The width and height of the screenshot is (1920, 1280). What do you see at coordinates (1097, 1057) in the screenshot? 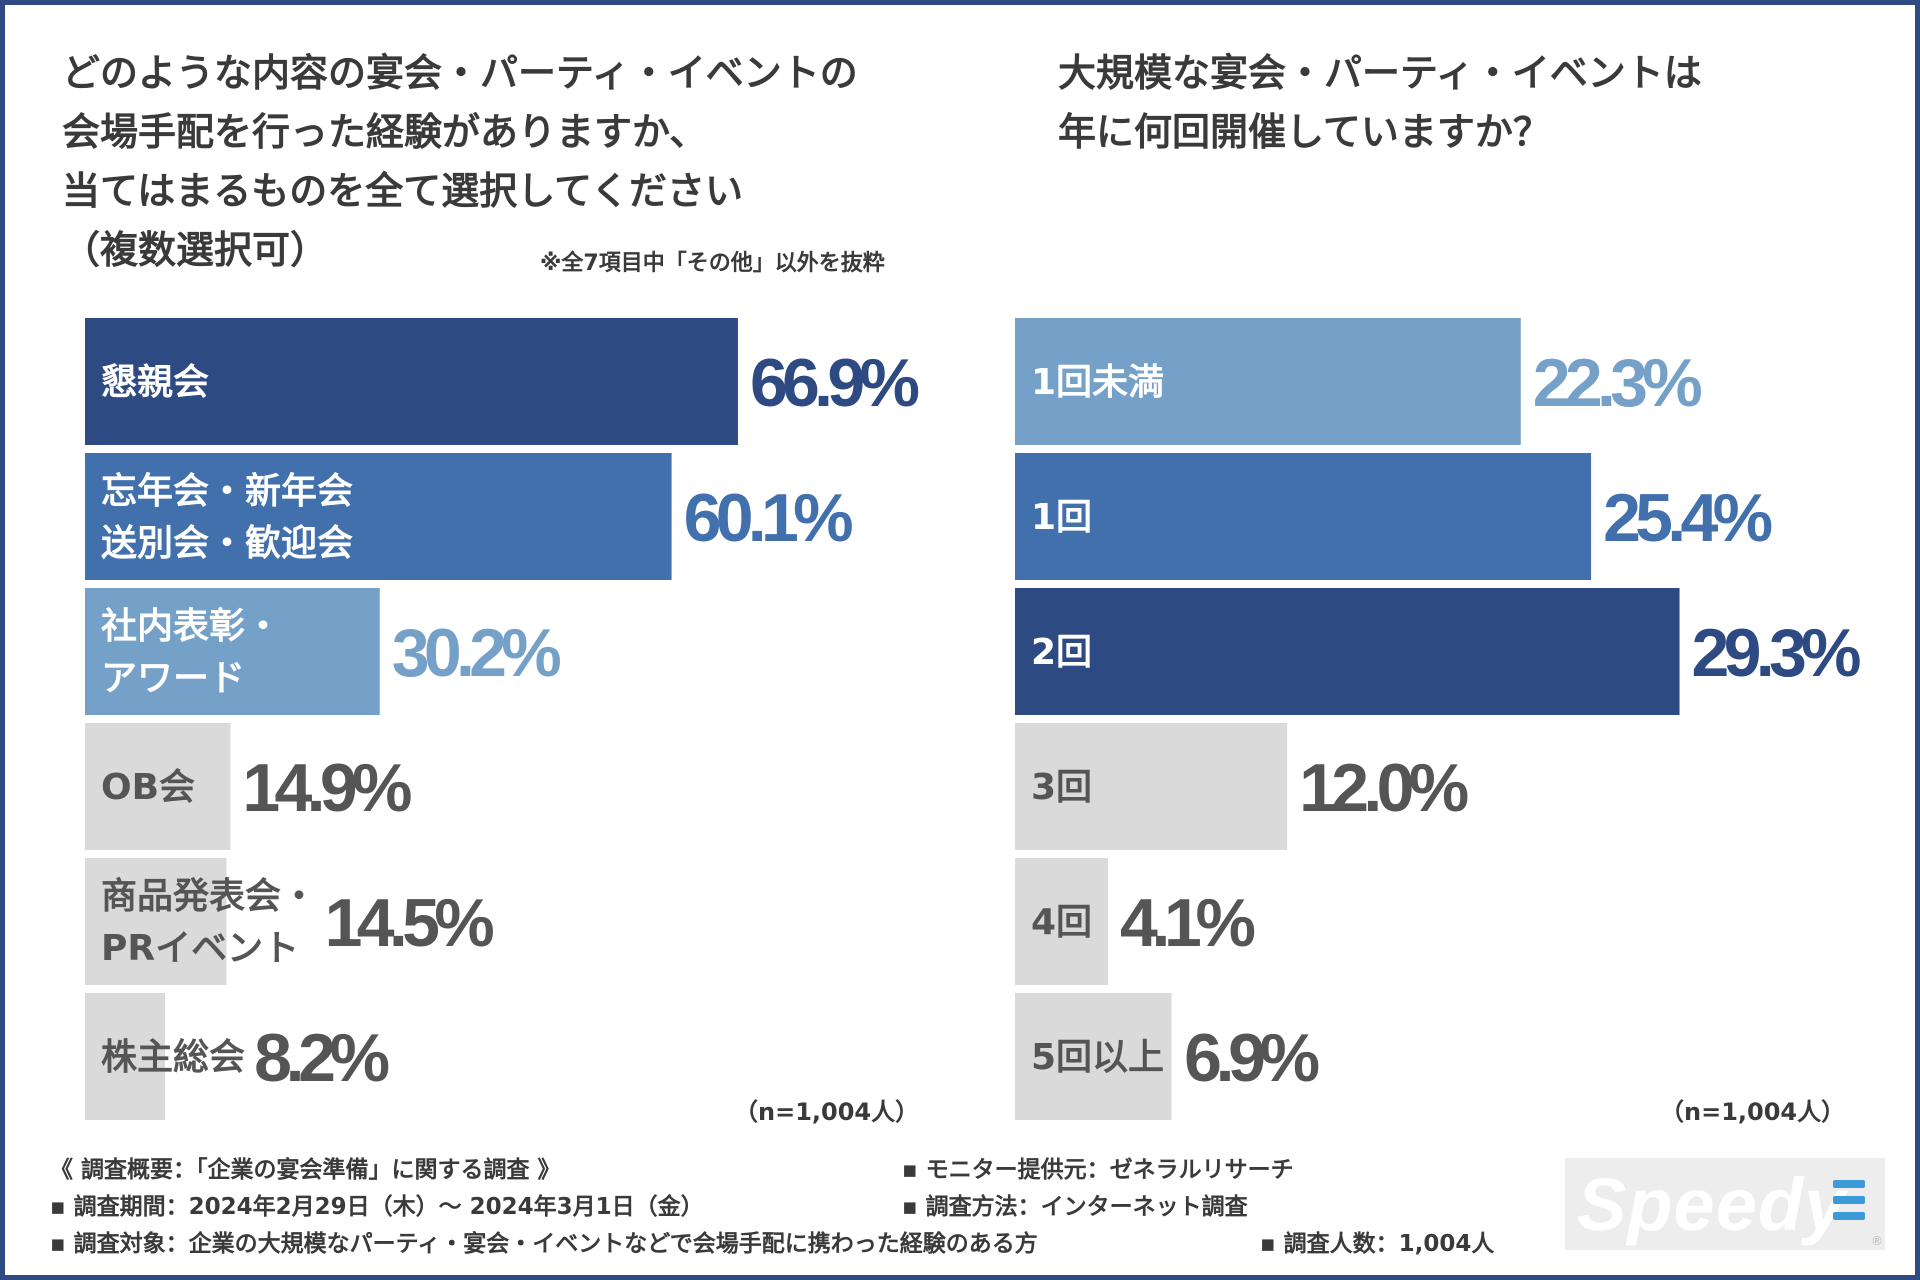
I see `category-label-1-5: 5回以上` at bounding box center [1097, 1057].